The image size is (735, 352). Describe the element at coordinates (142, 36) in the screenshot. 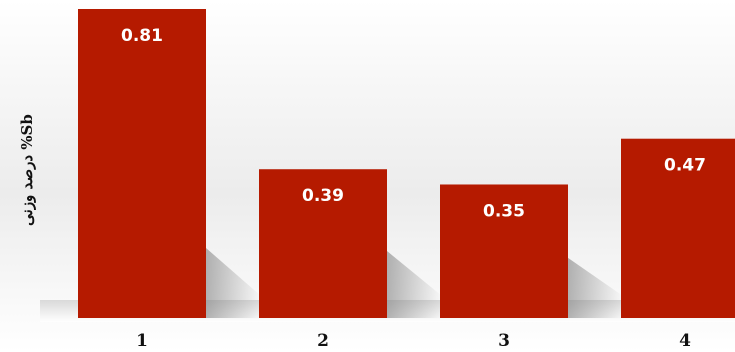

I see `data-label-1: 0.81` at that location.